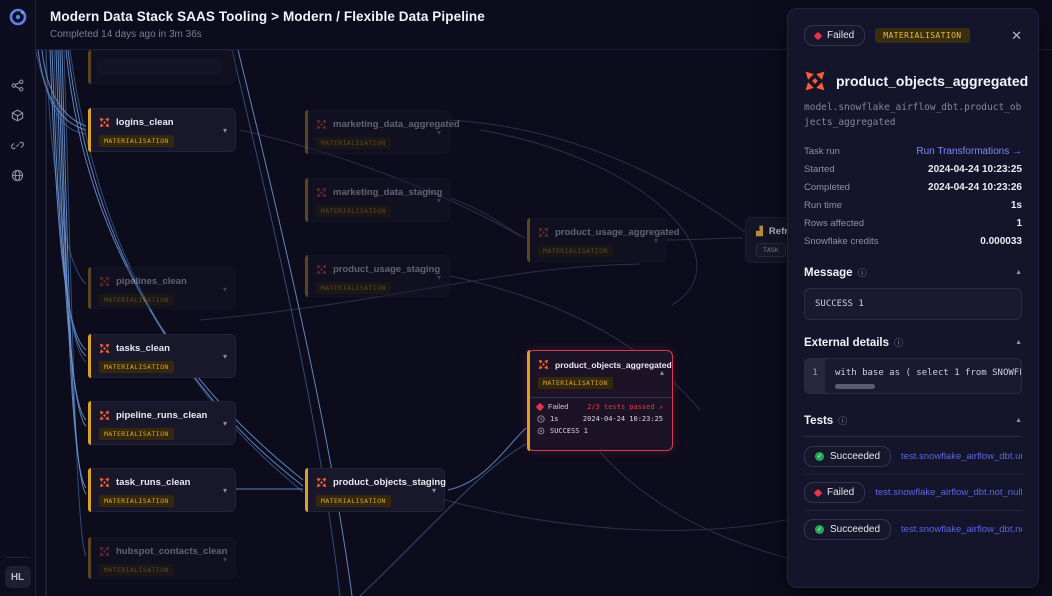 The image size is (1052, 596). Describe the element at coordinates (835, 35) in the screenshot. I see `status-badge: Failed` at that location.